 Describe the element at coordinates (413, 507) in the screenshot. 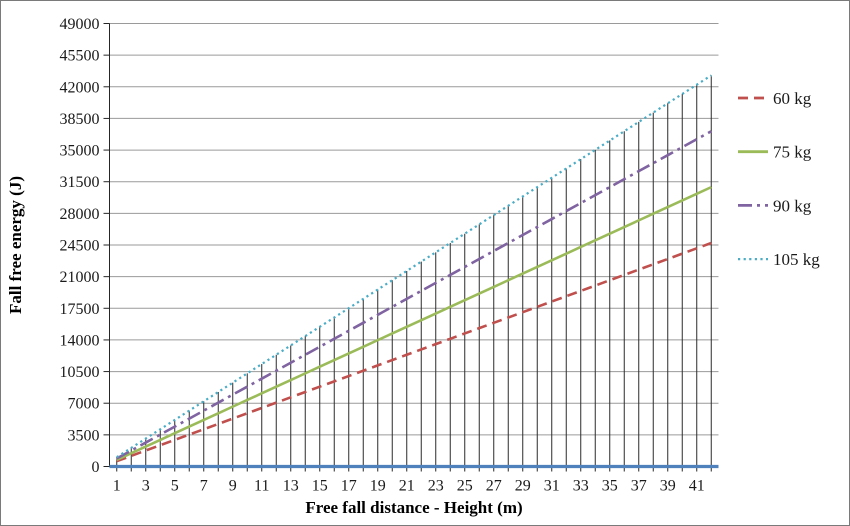

I see `x-axis-title: Free fall distance - Height (m)` at that location.